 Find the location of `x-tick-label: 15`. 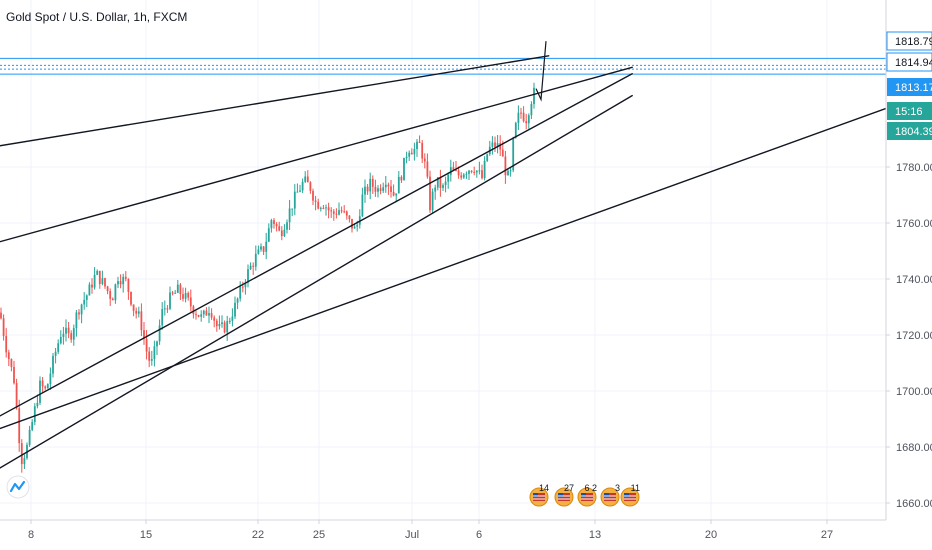

x-tick-label: 15 is located at coordinates (146, 535).